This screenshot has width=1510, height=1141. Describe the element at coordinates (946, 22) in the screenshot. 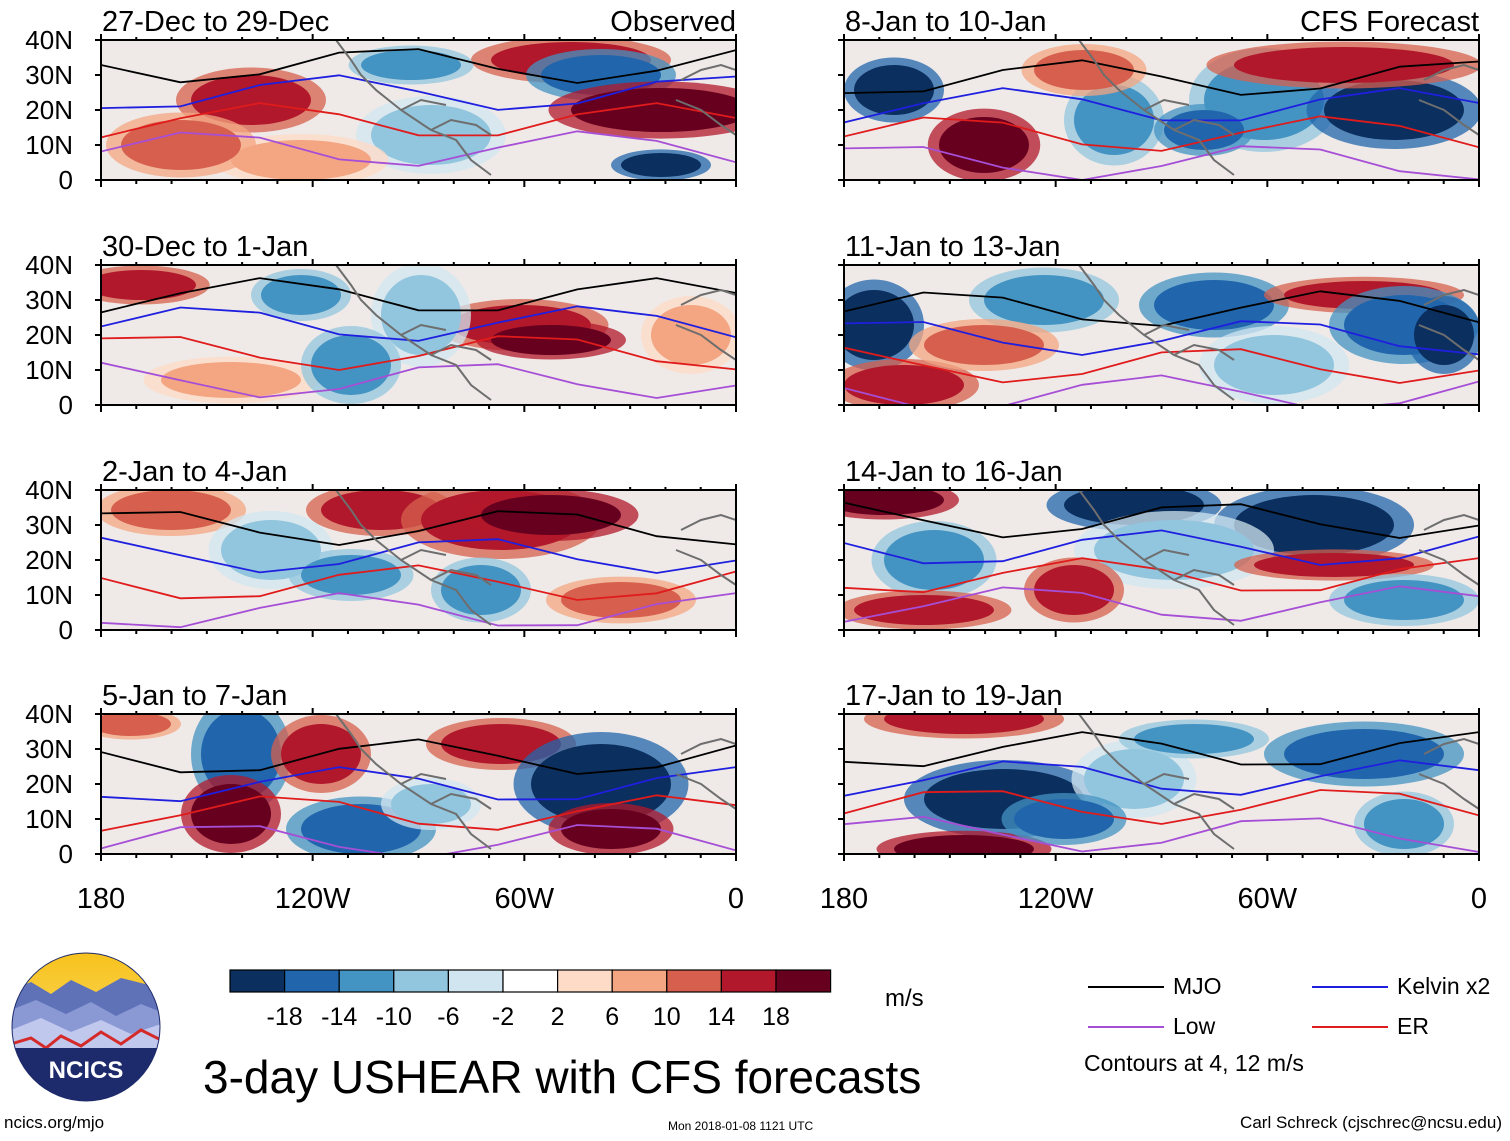

I see `panel-period: 8-Jan to 10-Jan` at that location.